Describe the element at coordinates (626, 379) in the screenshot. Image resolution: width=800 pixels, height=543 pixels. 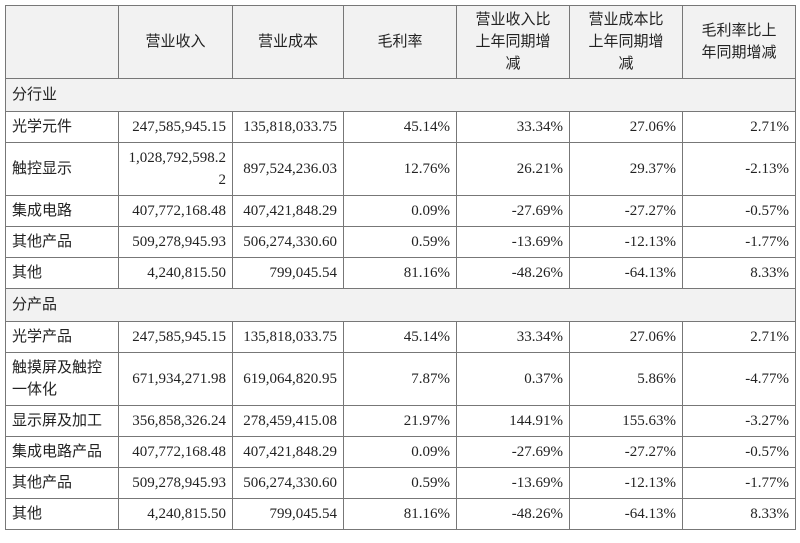
I see `value-cell: 5.86%` at that location.